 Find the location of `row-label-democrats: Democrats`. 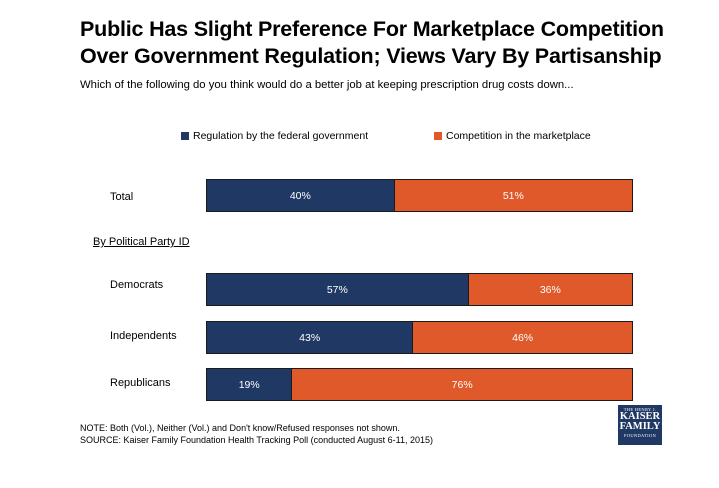

row-label-democrats: Democrats is located at coordinates (137, 285).